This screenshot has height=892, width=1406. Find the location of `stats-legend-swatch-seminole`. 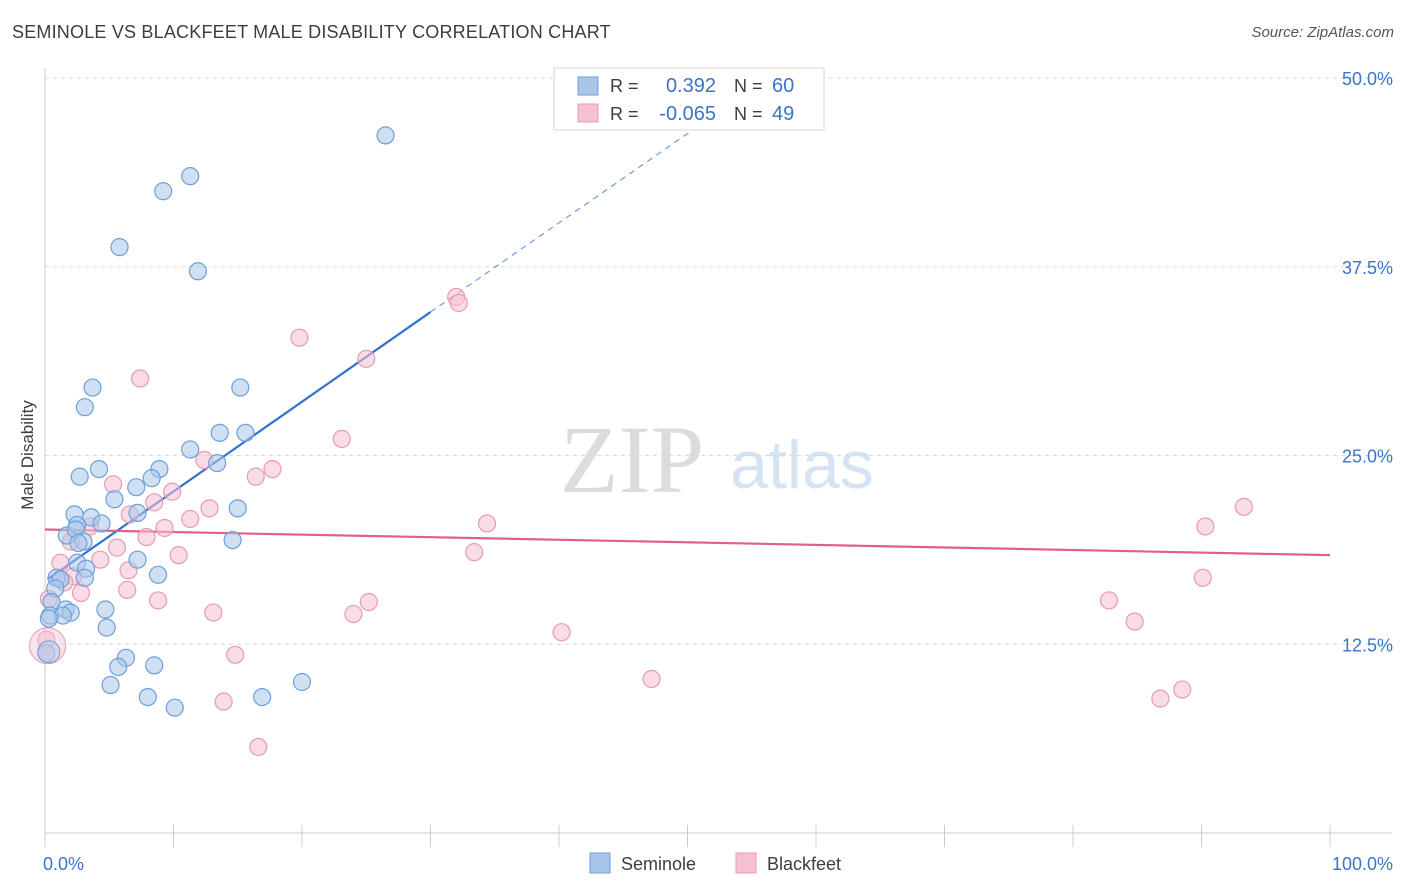

stats-legend-swatch-seminole is located at coordinates (588, 86).